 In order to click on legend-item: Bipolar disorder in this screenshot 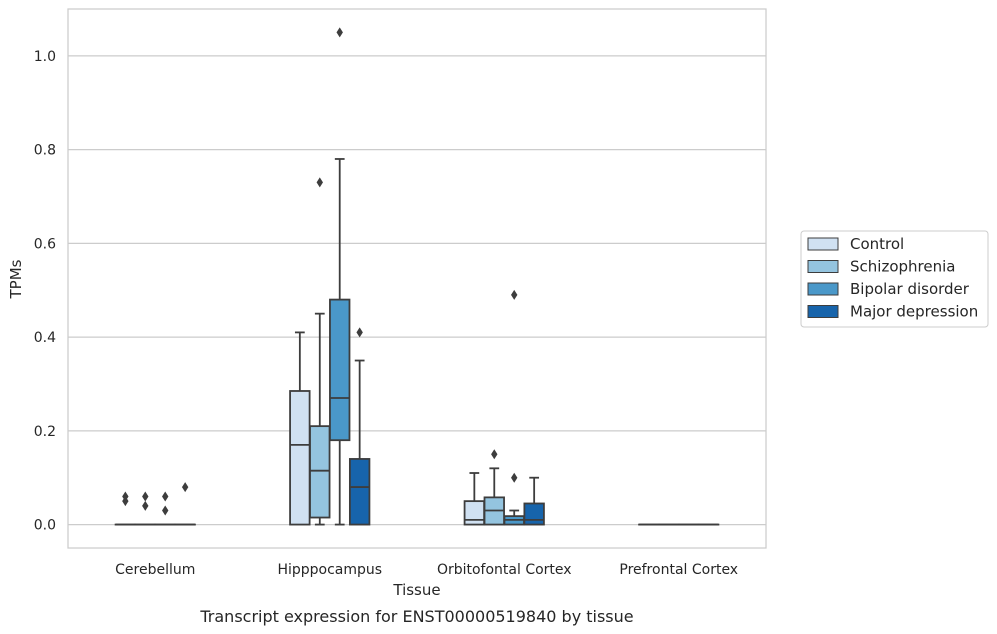, I will do `click(888, 289)`.